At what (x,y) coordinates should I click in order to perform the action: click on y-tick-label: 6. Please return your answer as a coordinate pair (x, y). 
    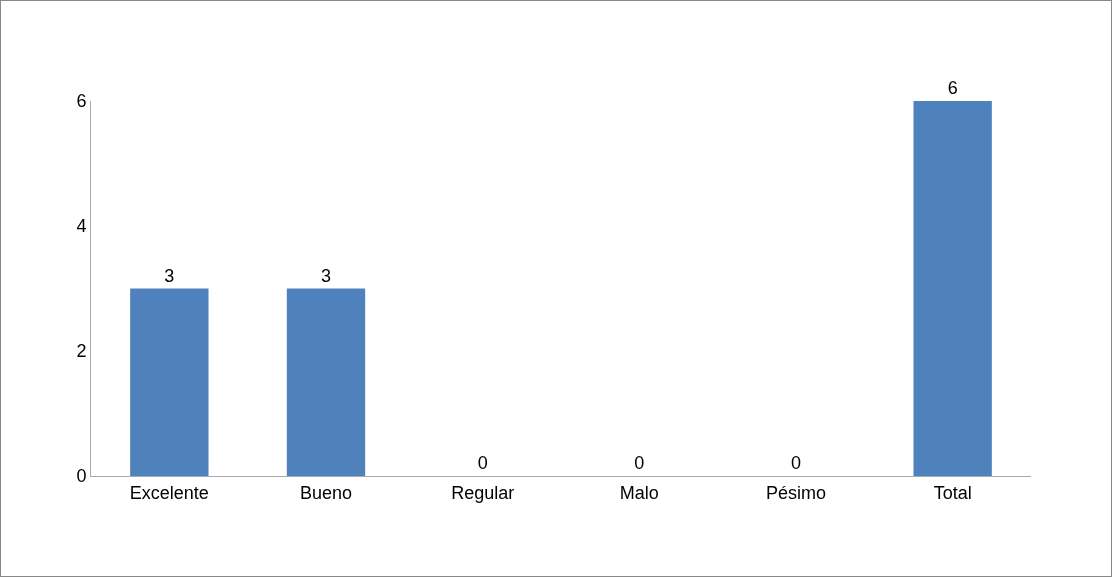
    Looking at the image, I should click on (81, 101).